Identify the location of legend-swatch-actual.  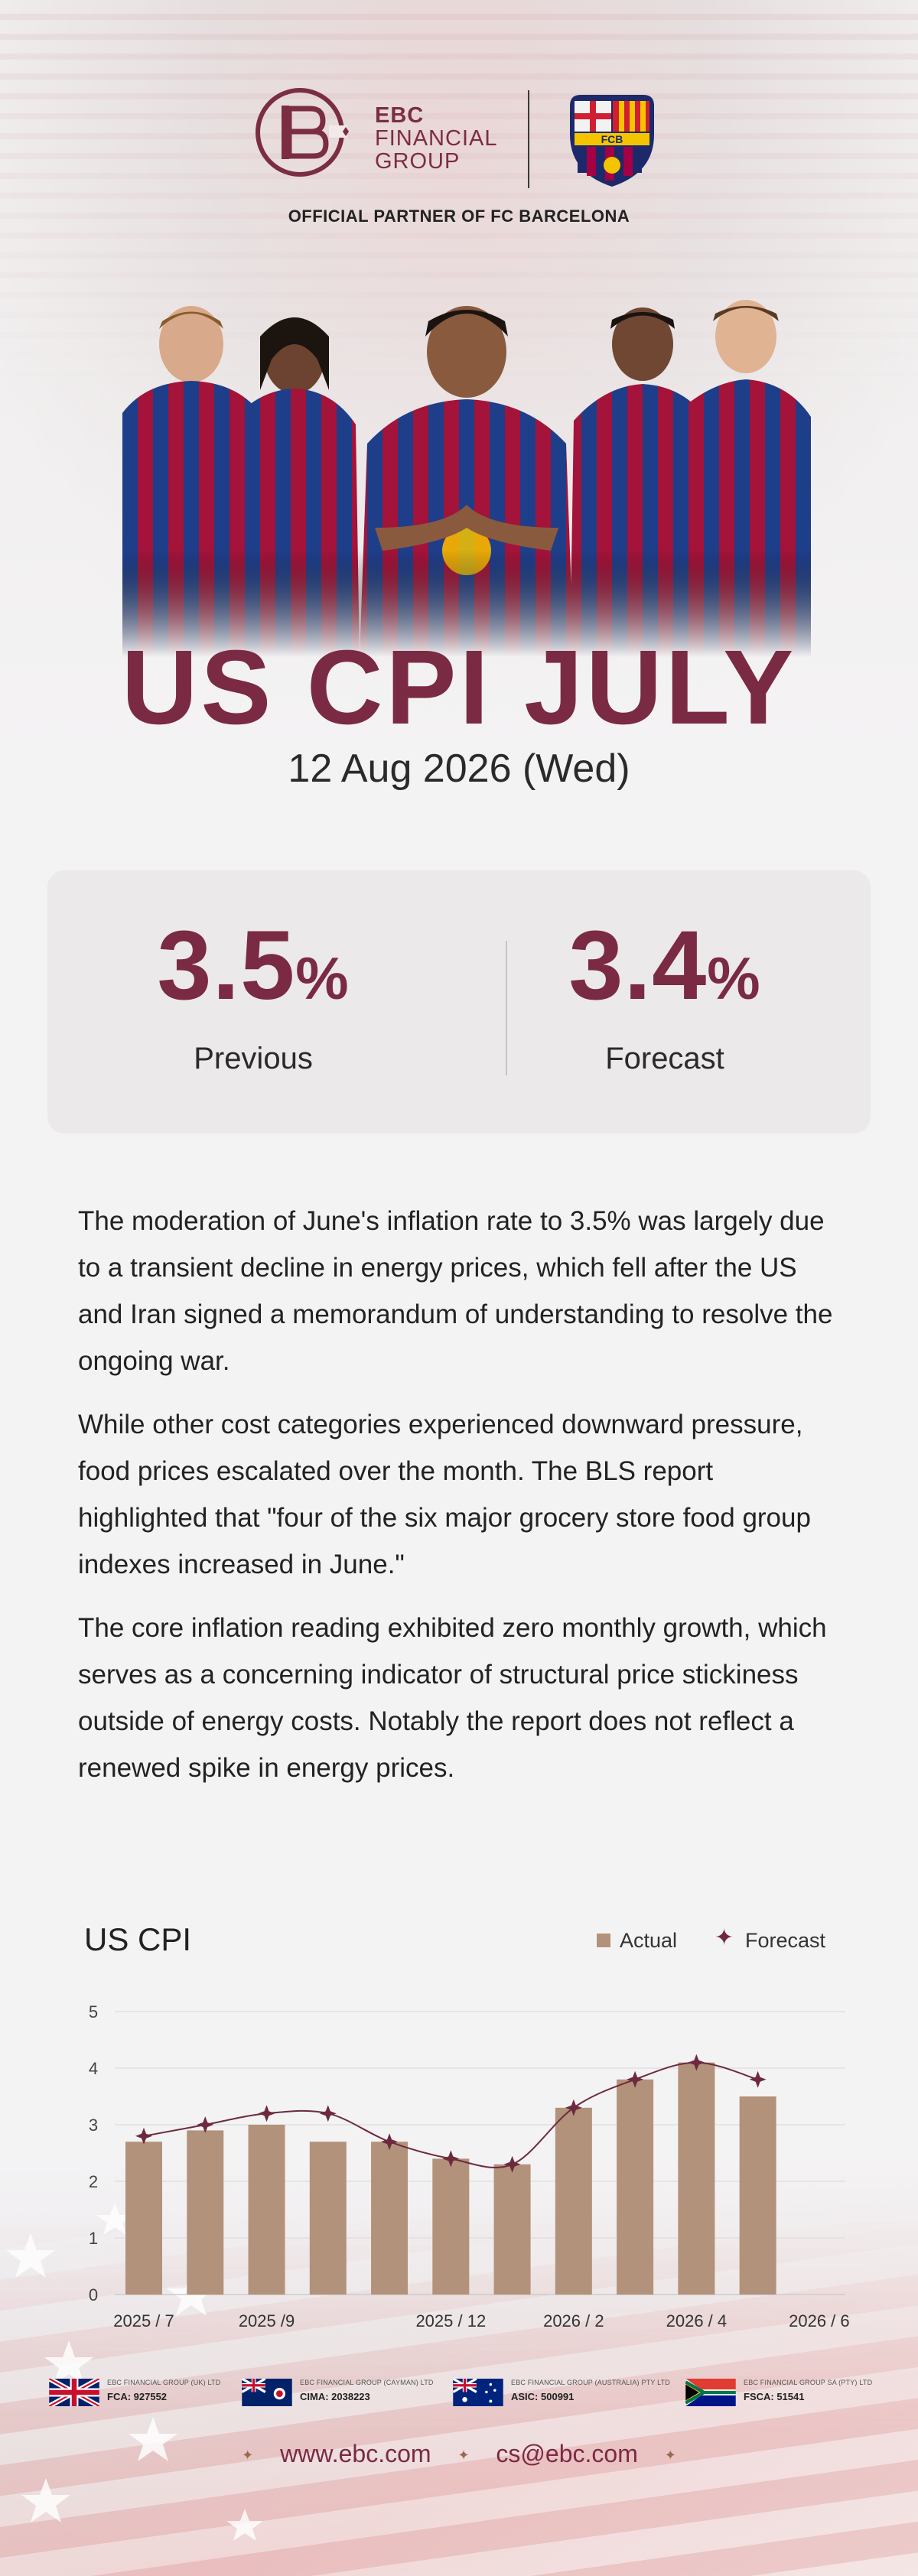
(603, 1940).